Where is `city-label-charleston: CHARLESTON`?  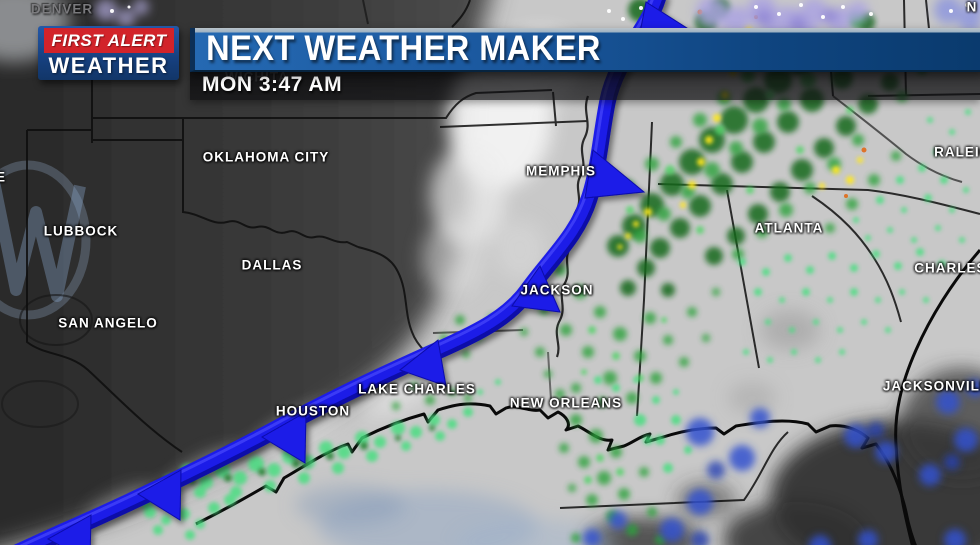 city-label-charleston: CHARLESTON is located at coordinates (947, 268).